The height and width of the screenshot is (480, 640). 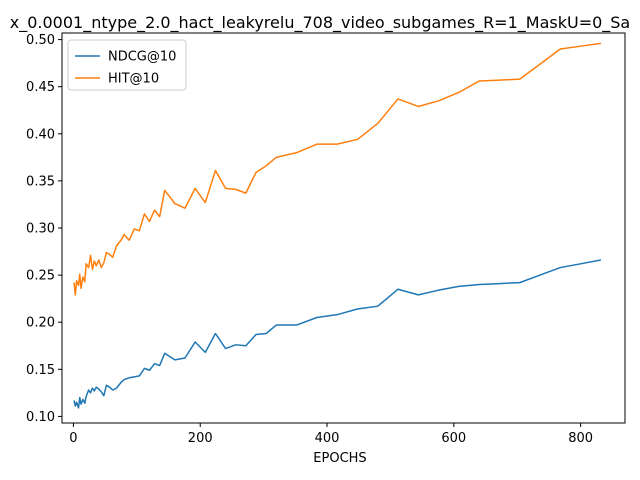 What do you see at coordinates (40, 87) in the screenshot?
I see `y-tick-label: 0.45` at bounding box center [40, 87].